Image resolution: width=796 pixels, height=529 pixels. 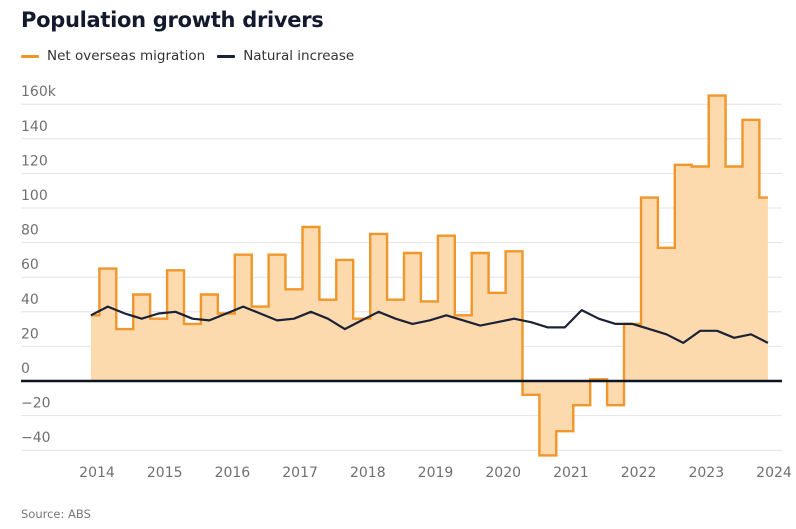 What do you see at coordinates (39, 92) in the screenshot?
I see `y-tick-label: 160k` at bounding box center [39, 92].